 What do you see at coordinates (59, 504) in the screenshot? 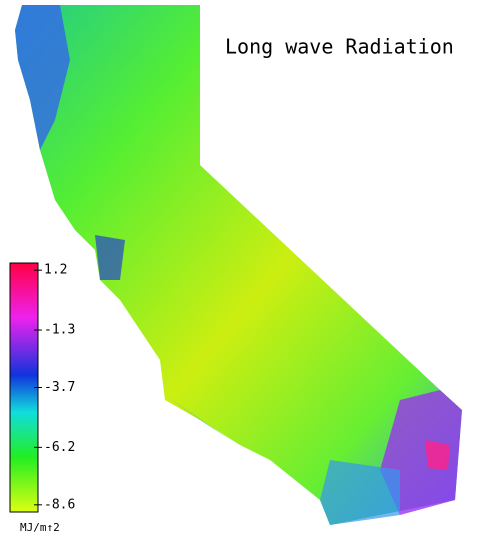
I see `colorbar-tick-label: -8.6` at bounding box center [59, 504].